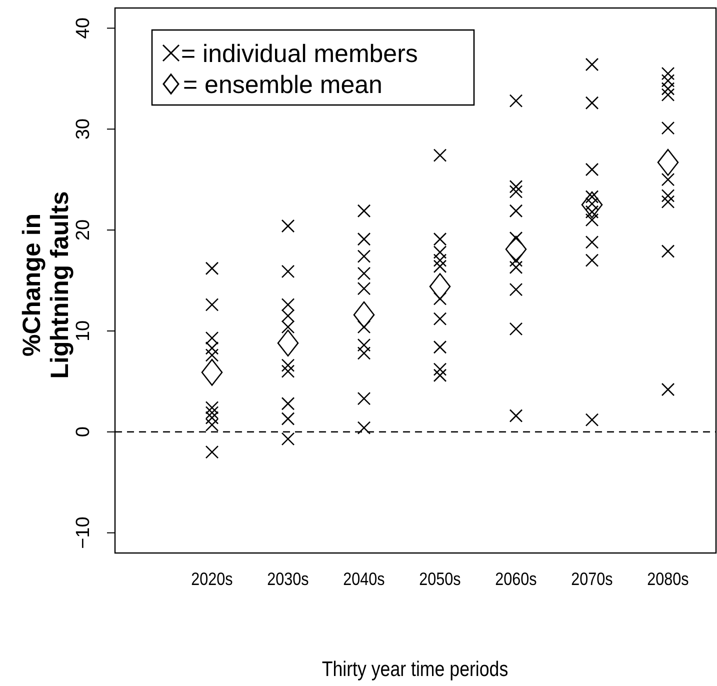 This screenshot has height=686, width=717. What do you see at coordinates (516, 579) in the screenshot?
I see `x-tick-label: 2060s` at bounding box center [516, 579].